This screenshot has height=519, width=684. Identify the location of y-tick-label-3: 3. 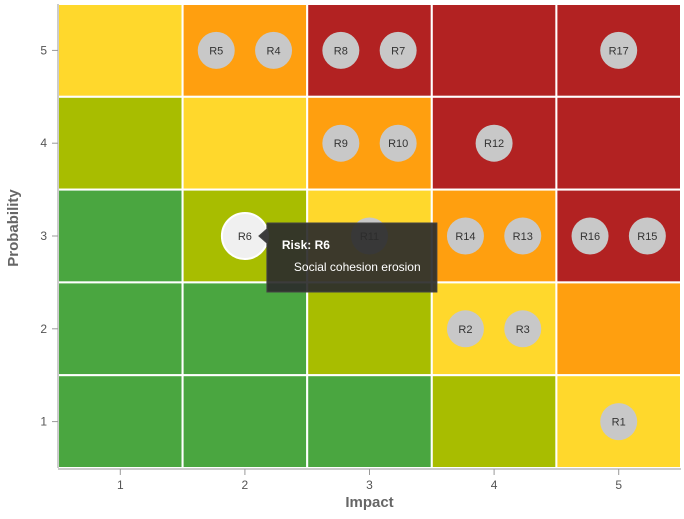
(43, 236).